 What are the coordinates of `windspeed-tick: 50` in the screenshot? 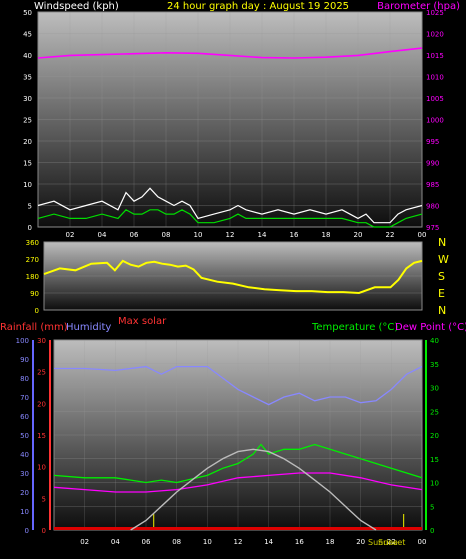 It's located at (27, 13).